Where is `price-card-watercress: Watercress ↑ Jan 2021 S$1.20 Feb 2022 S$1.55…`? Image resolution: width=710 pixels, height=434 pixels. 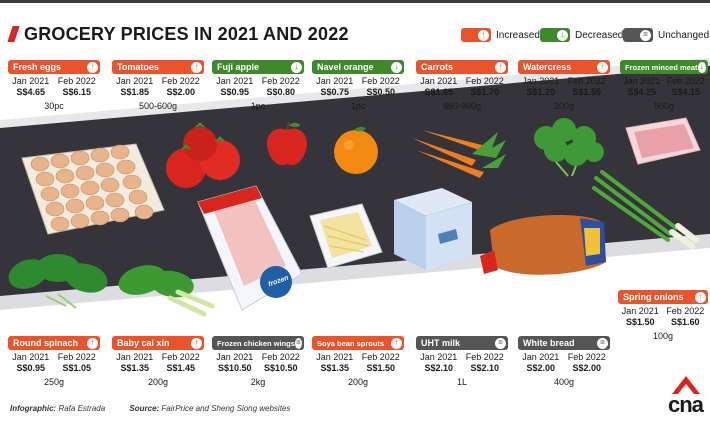
price-card-watercress: Watercress ↑ Jan 2021 S$1.20 Feb 2022 S$1.55… is located at coordinates (564, 85).